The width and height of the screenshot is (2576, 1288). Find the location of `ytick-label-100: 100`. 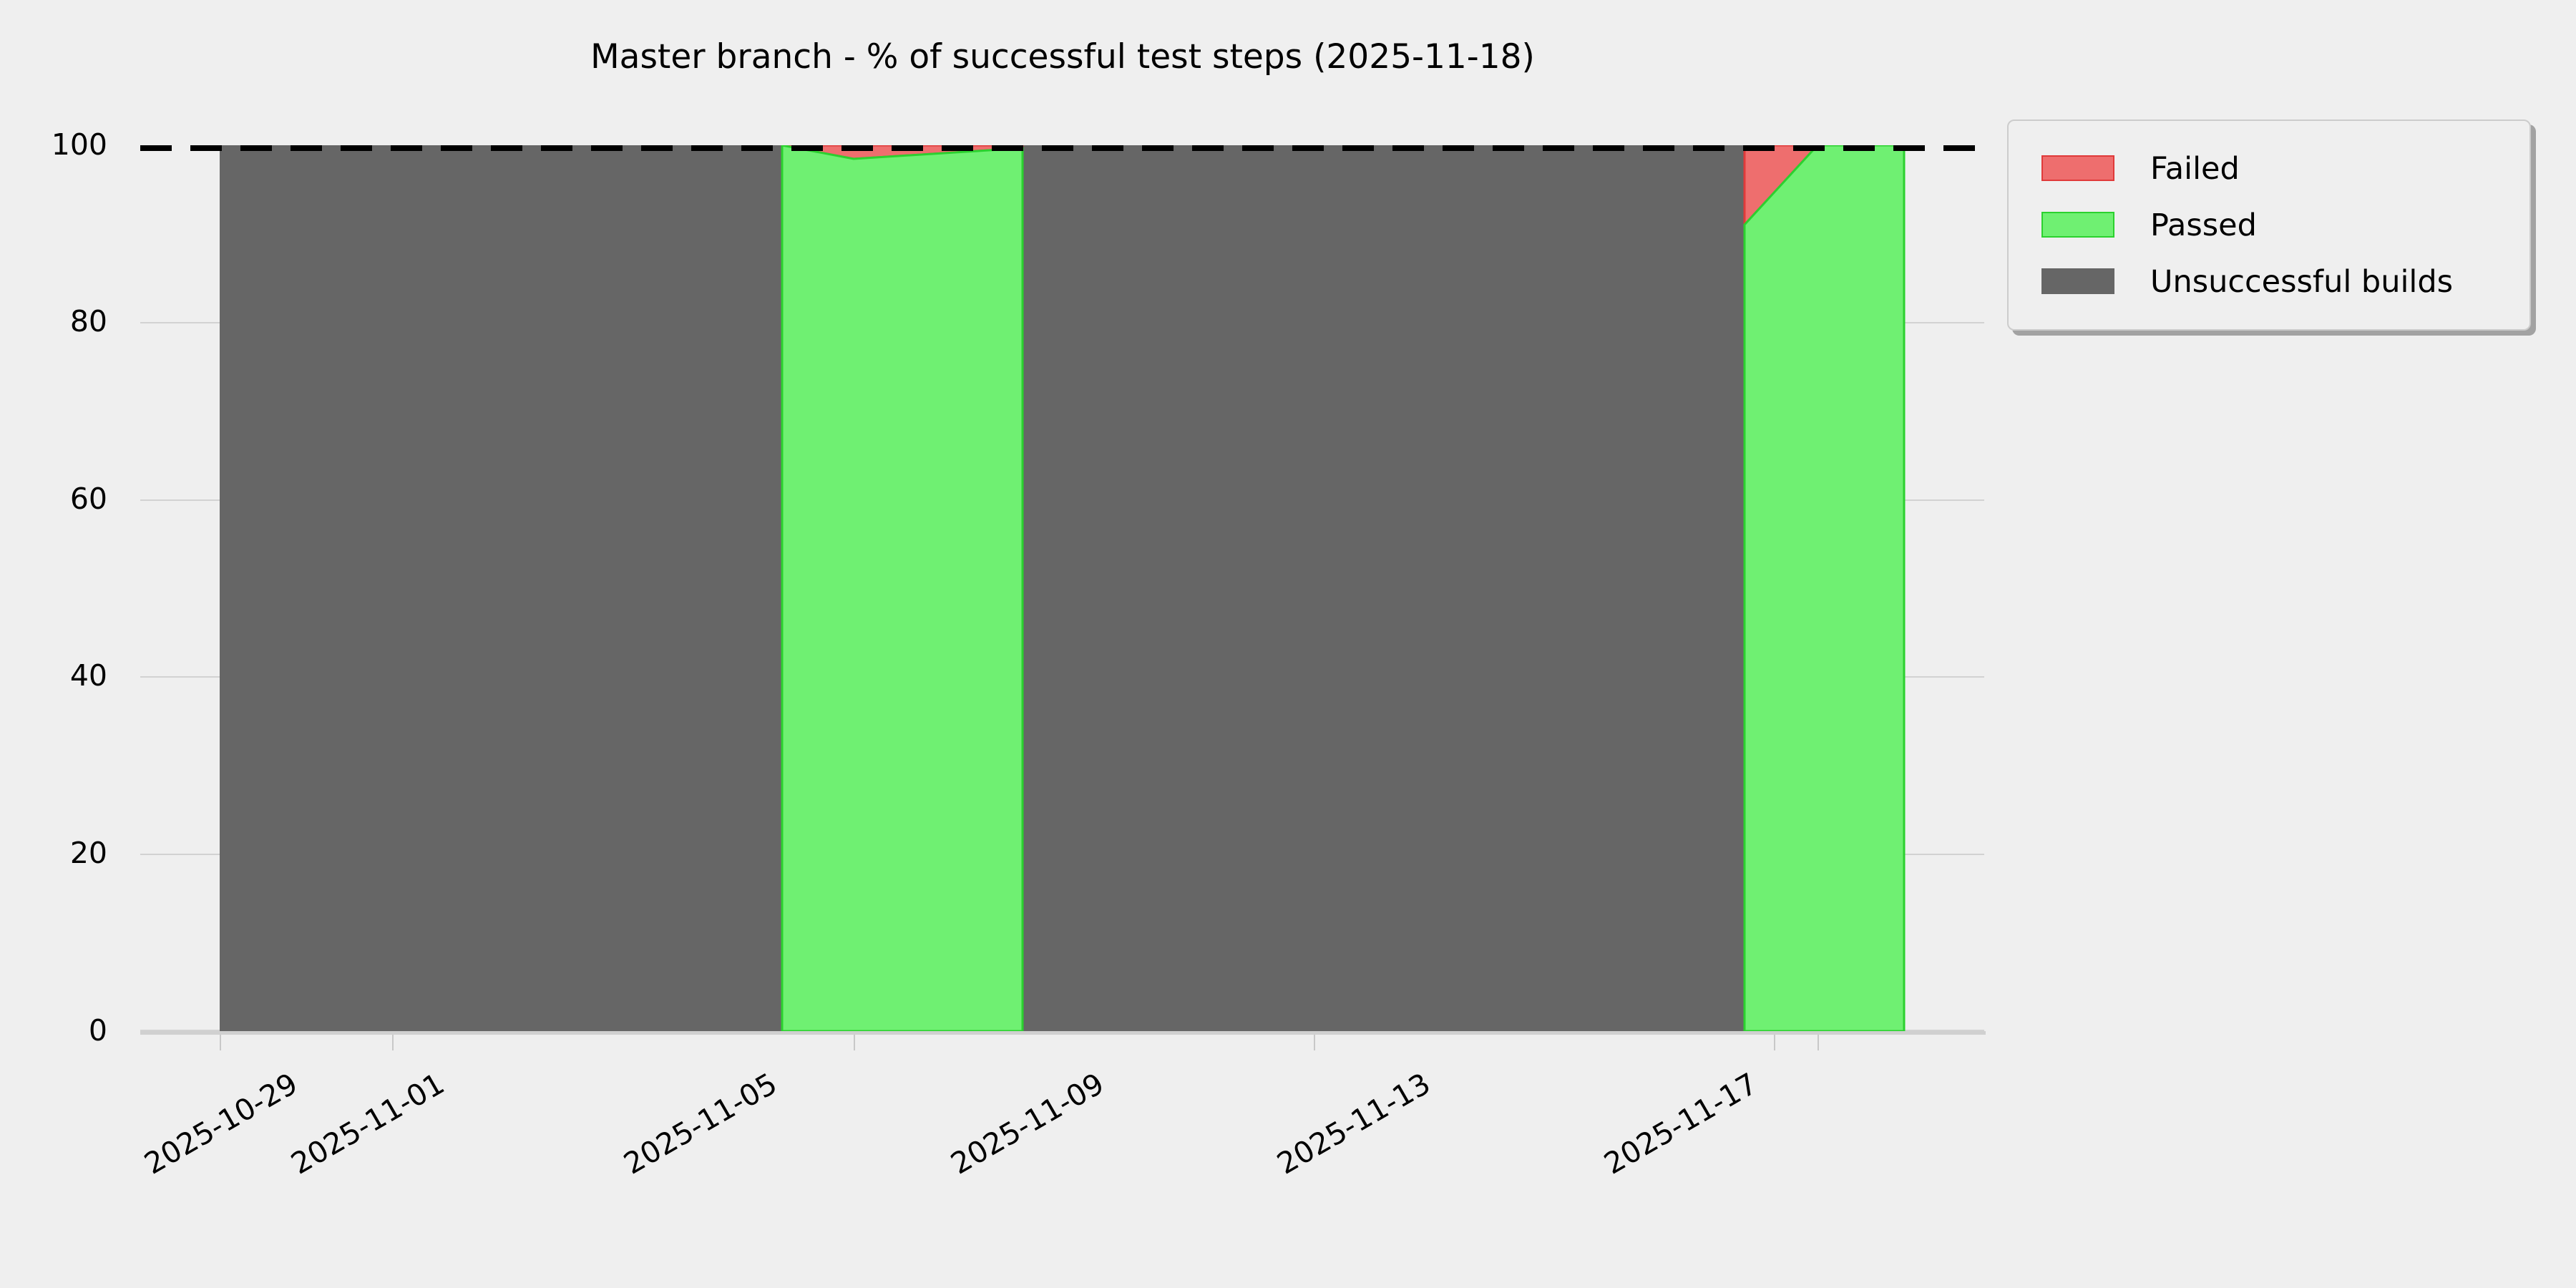

ytick-label-100: 100 is located at coordinates (79, 144).